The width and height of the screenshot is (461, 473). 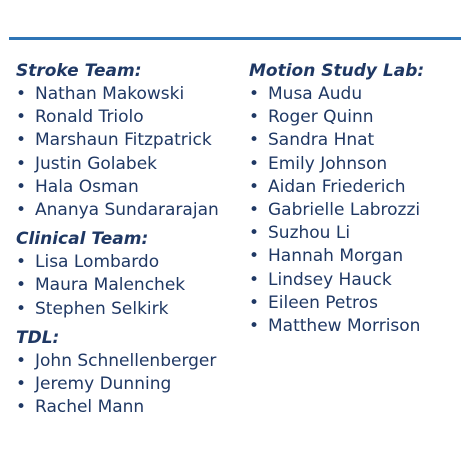 What do you see at coordinates (82, 239) in the screenshot?
I see `team-title: Clinical Team:` at bounding box center [82, 239].